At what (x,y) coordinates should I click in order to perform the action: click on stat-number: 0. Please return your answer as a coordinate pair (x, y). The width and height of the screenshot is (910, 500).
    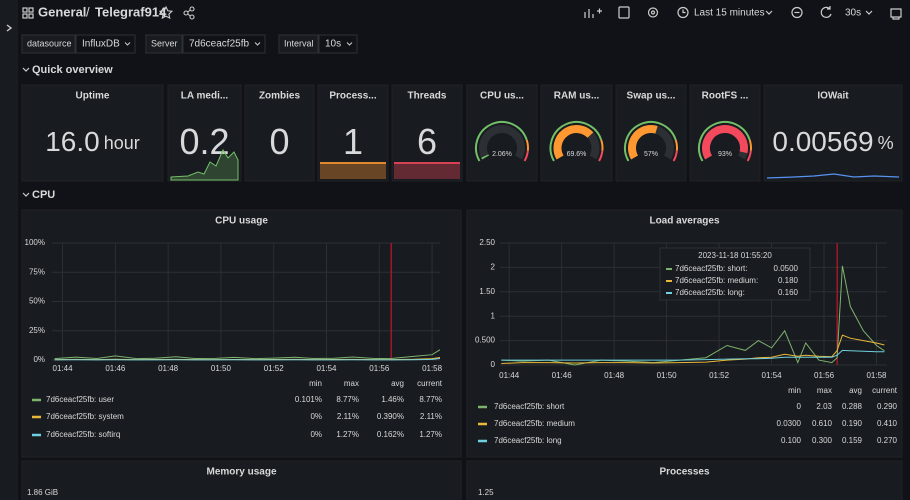
    Looking at the image, I should click on (279, 141).